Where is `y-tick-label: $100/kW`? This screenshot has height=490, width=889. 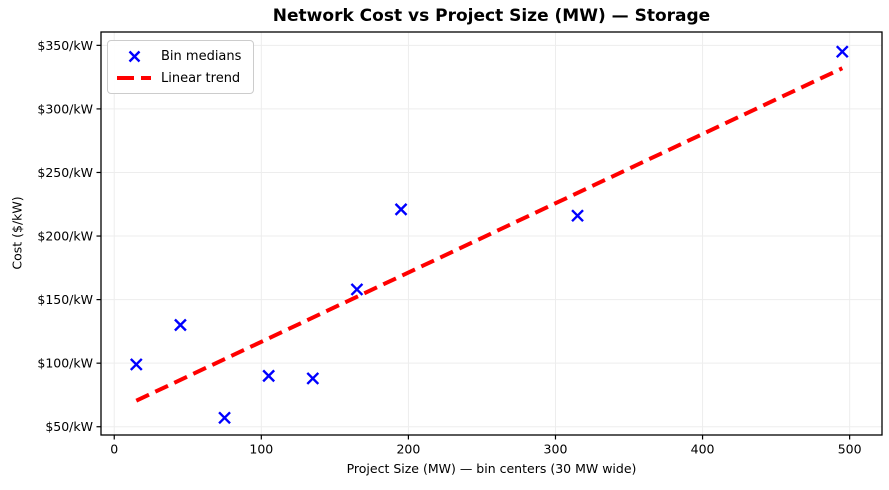
y-tick-label: $100/kW is located at coordinates (65, 363).